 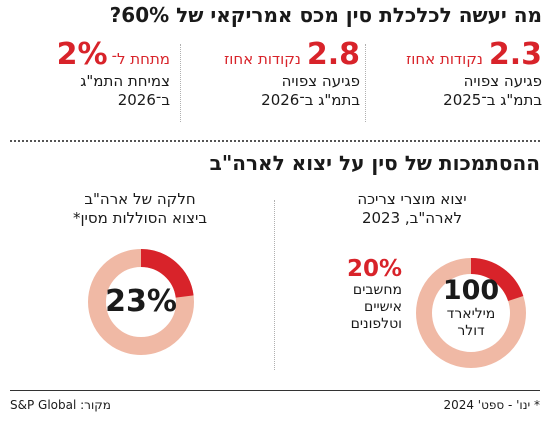 What do you see at coordinates (333, 54) in the screenshot?
I see `stat-value: 2.8` at bounding box center [333, 54].